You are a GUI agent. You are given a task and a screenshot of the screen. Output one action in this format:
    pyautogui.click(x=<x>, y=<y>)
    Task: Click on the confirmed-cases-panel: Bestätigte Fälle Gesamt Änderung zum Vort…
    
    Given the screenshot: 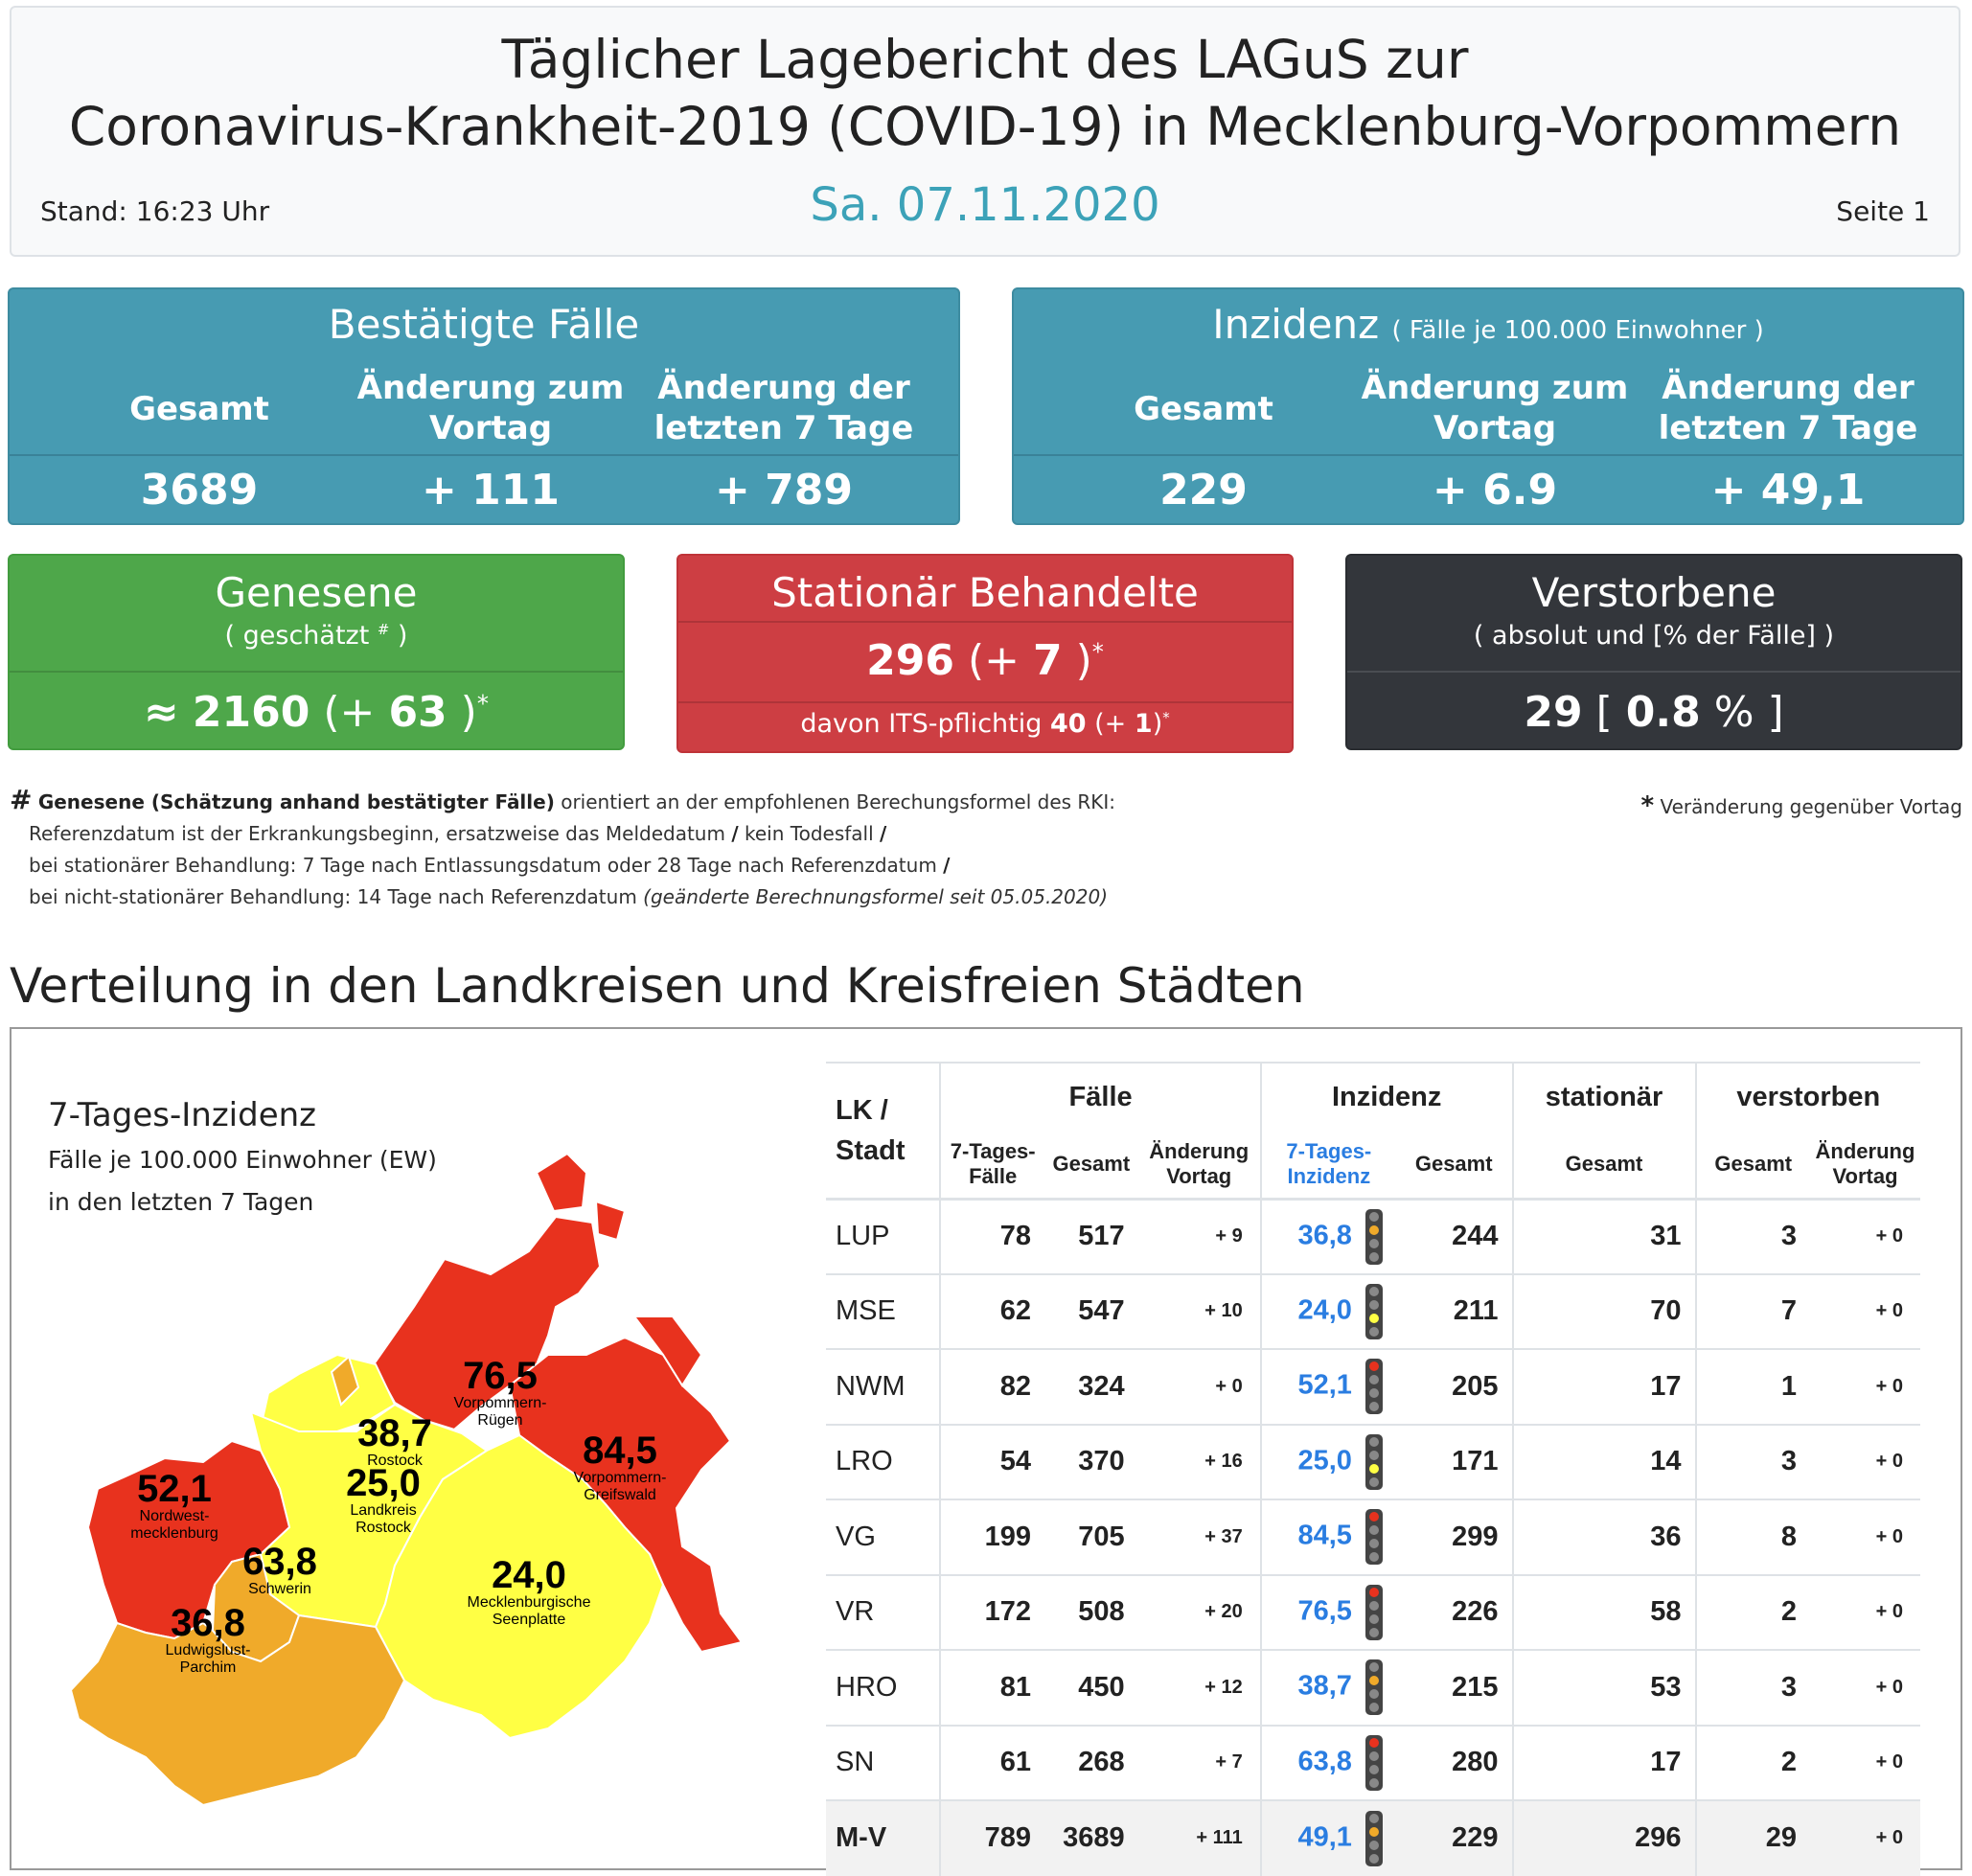 What is the action you would take?
    pyautogui.click(x=484, y=406)
    